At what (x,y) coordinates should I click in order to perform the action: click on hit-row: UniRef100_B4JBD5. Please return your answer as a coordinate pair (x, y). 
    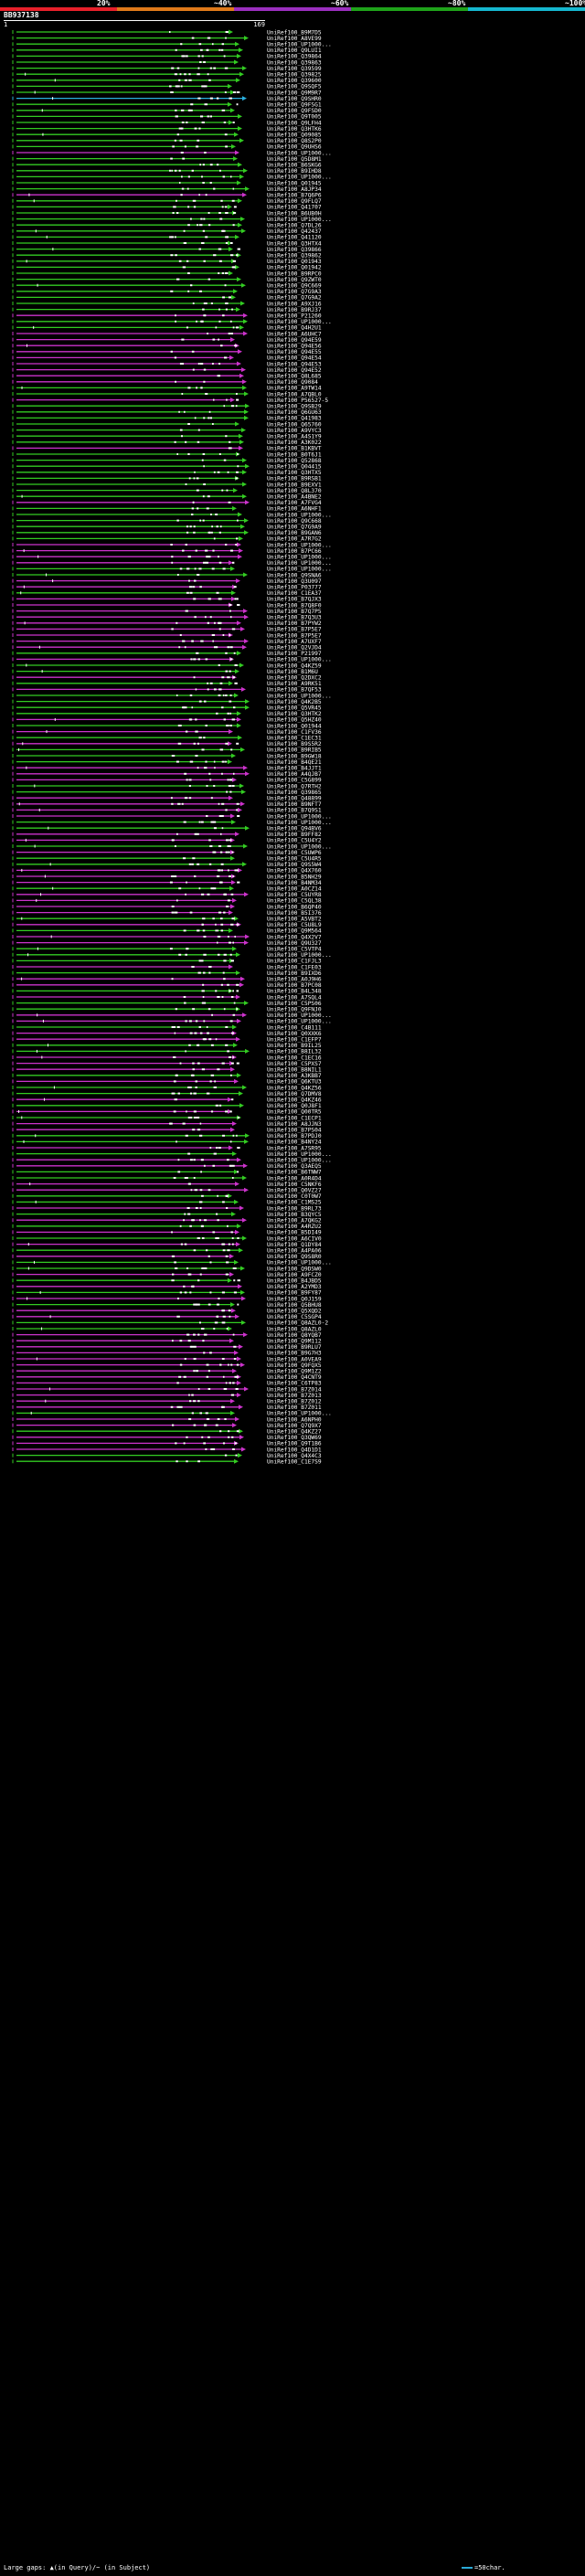
    Looking at the image, I should click on (167, 1281).